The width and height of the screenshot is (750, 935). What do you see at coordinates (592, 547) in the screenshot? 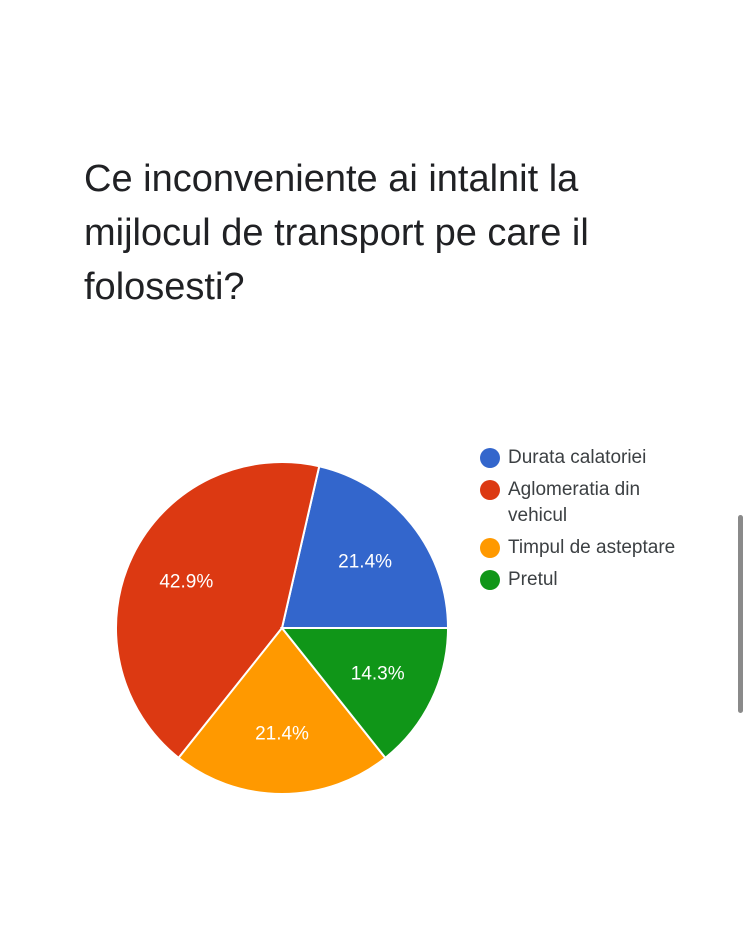
I see `legend-label-timpul-de-asteptare: Timpul de asteptare` at bounding box center [592, 547].